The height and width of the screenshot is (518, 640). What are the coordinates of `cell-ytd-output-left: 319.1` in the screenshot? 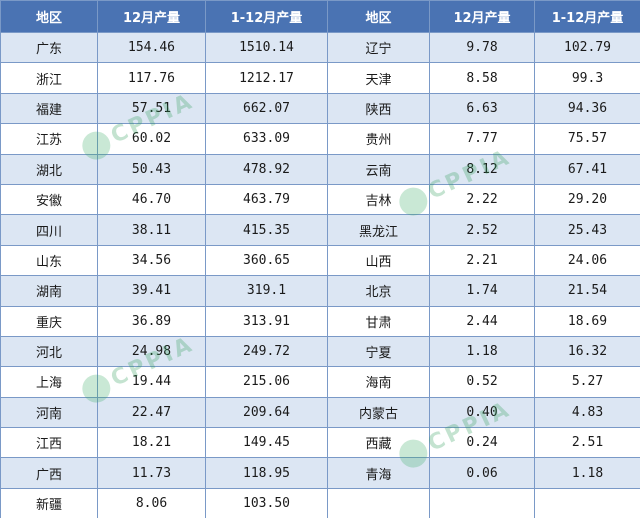 It's located at (266, 291).